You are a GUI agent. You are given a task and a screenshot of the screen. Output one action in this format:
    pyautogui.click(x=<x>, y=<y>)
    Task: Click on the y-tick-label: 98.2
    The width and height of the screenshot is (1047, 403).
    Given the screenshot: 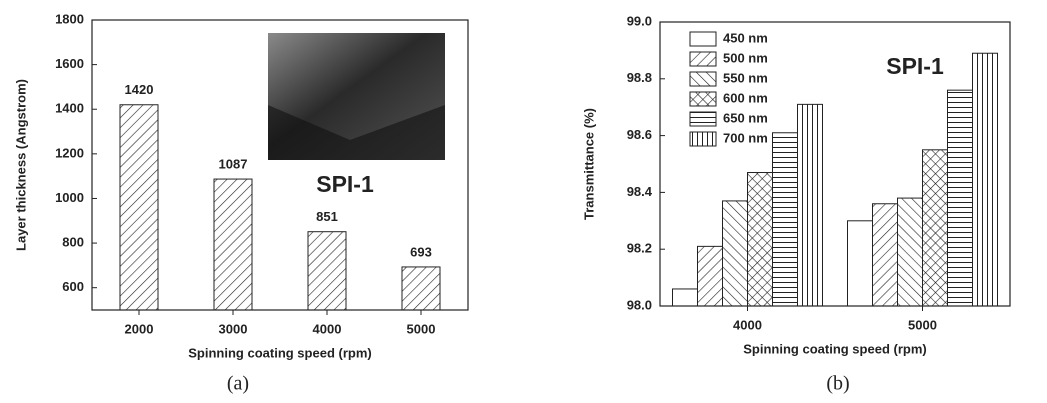 What is the action you would take?
    pyautogui.click(x=639, y=248)
    